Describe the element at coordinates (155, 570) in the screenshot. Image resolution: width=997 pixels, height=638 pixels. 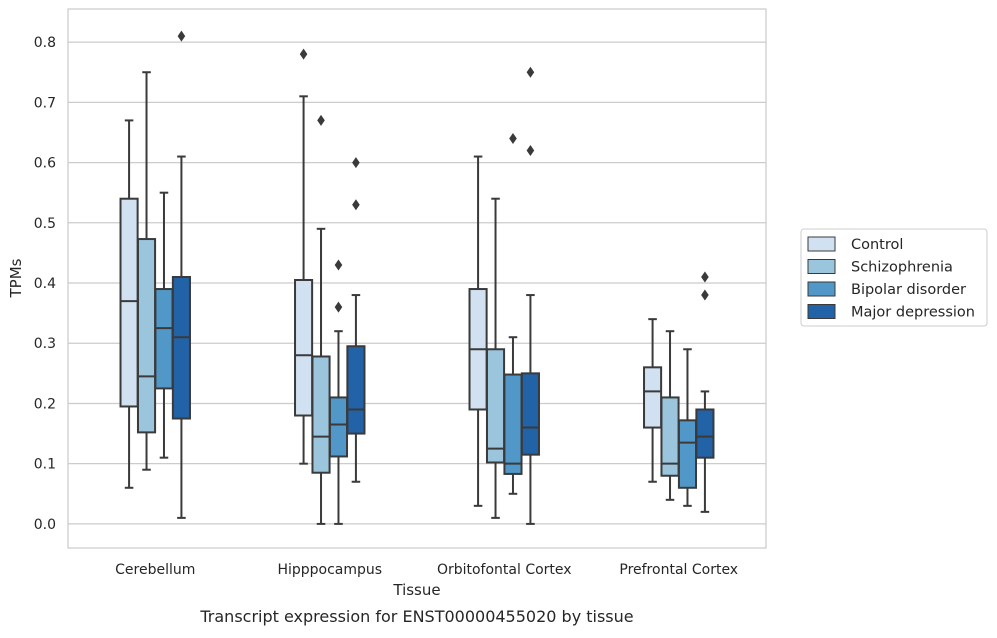
I see `x-tick-label: Cerebellum` at that location.